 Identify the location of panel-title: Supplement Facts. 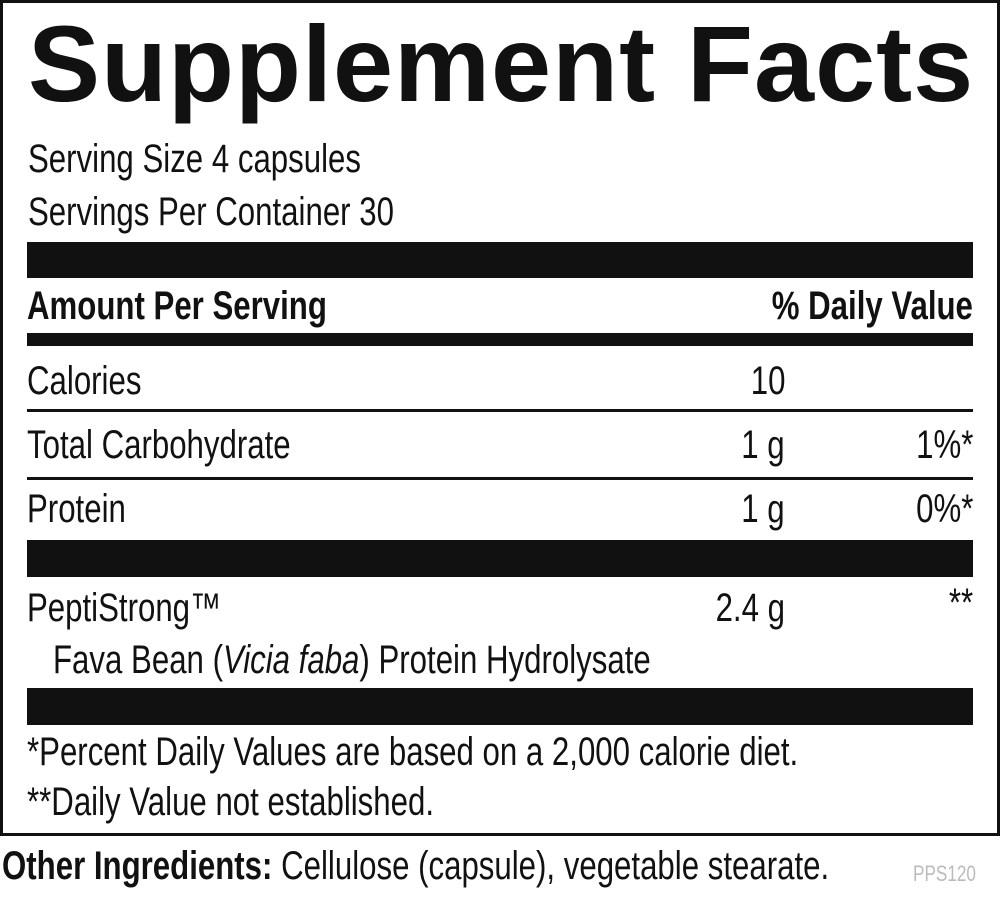
(501, 63).